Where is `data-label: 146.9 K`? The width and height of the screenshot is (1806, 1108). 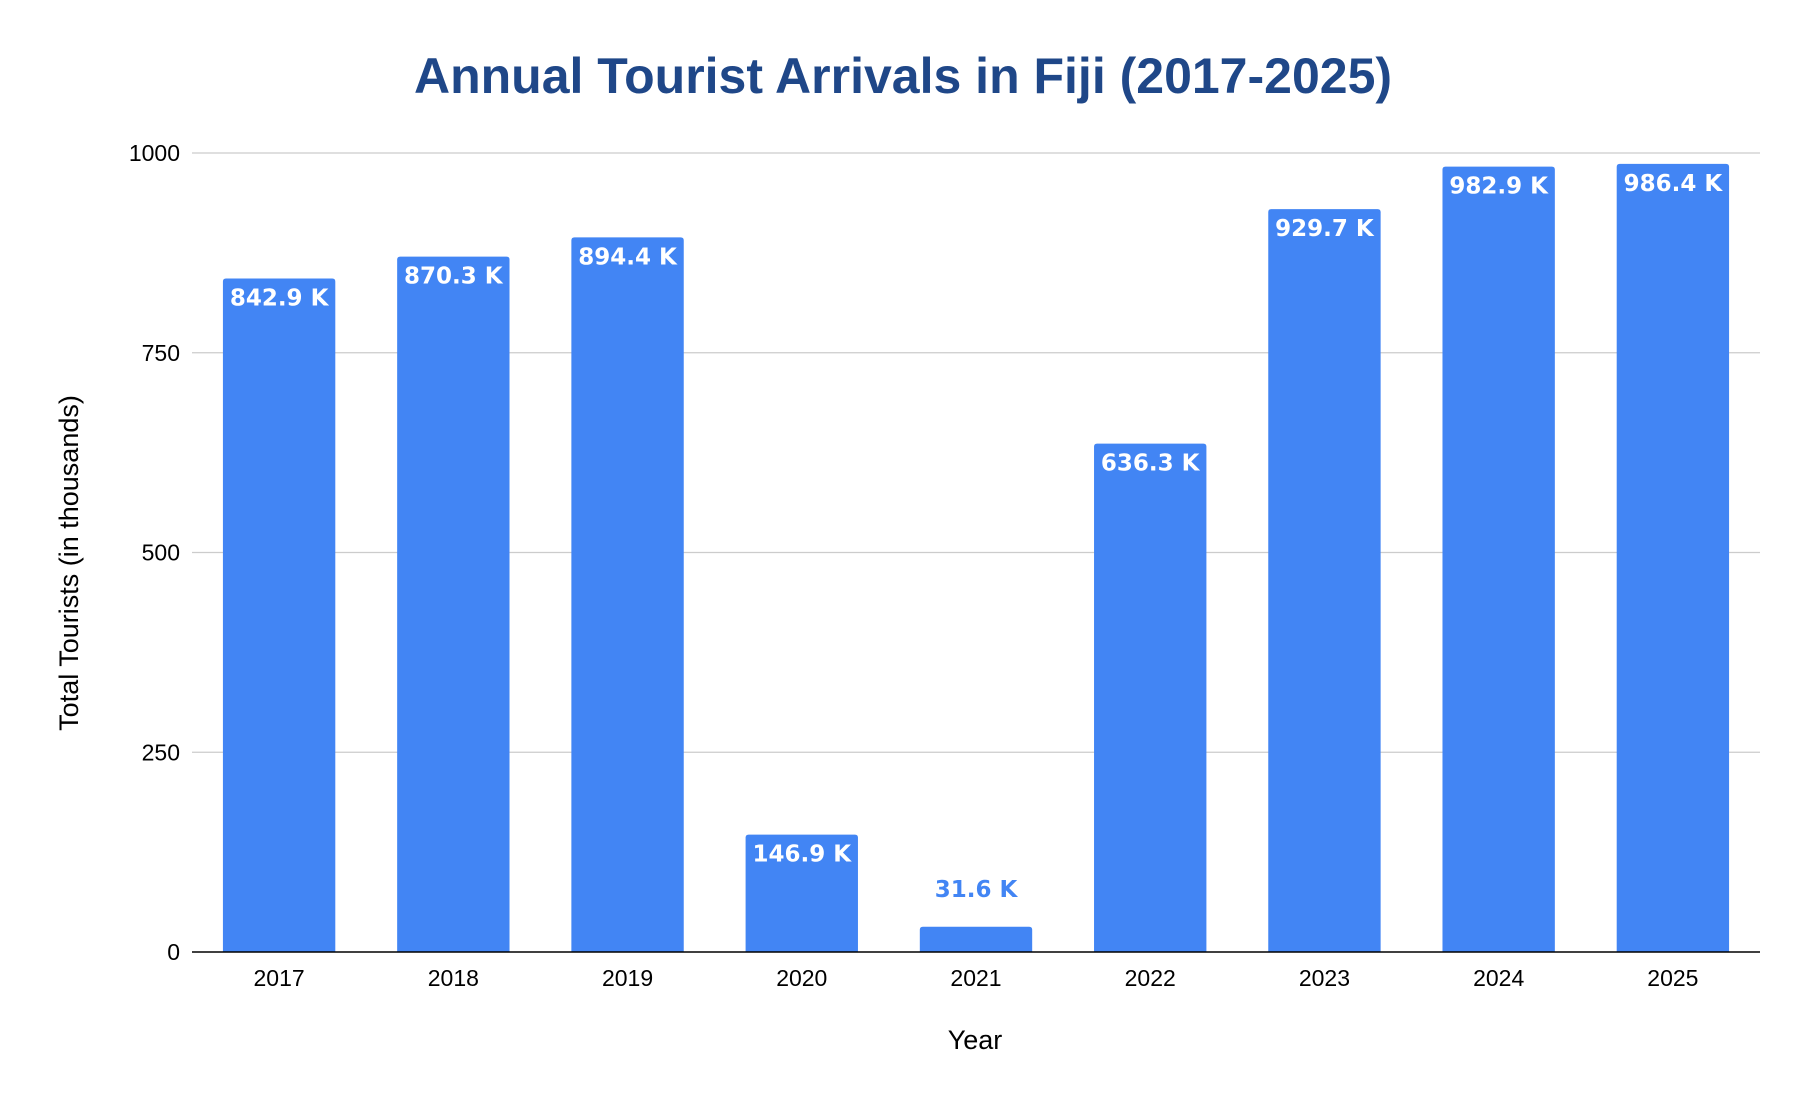
data-label: 146.9 K is located at coordinates (802, 855).